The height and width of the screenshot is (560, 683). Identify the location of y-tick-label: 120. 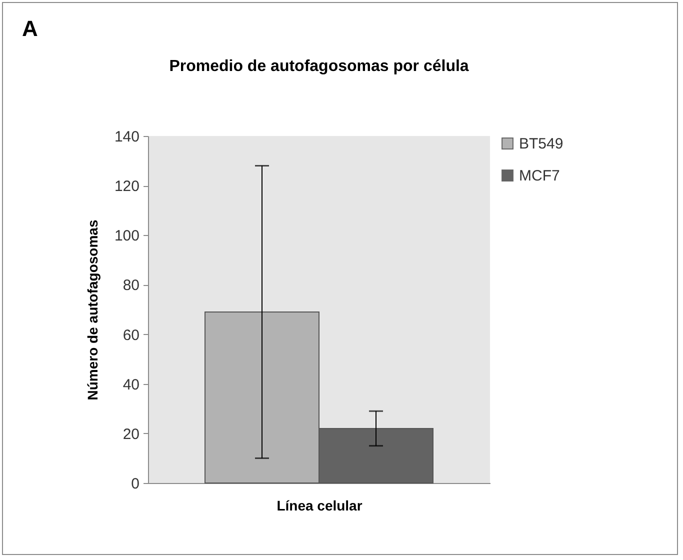
(127, 187).